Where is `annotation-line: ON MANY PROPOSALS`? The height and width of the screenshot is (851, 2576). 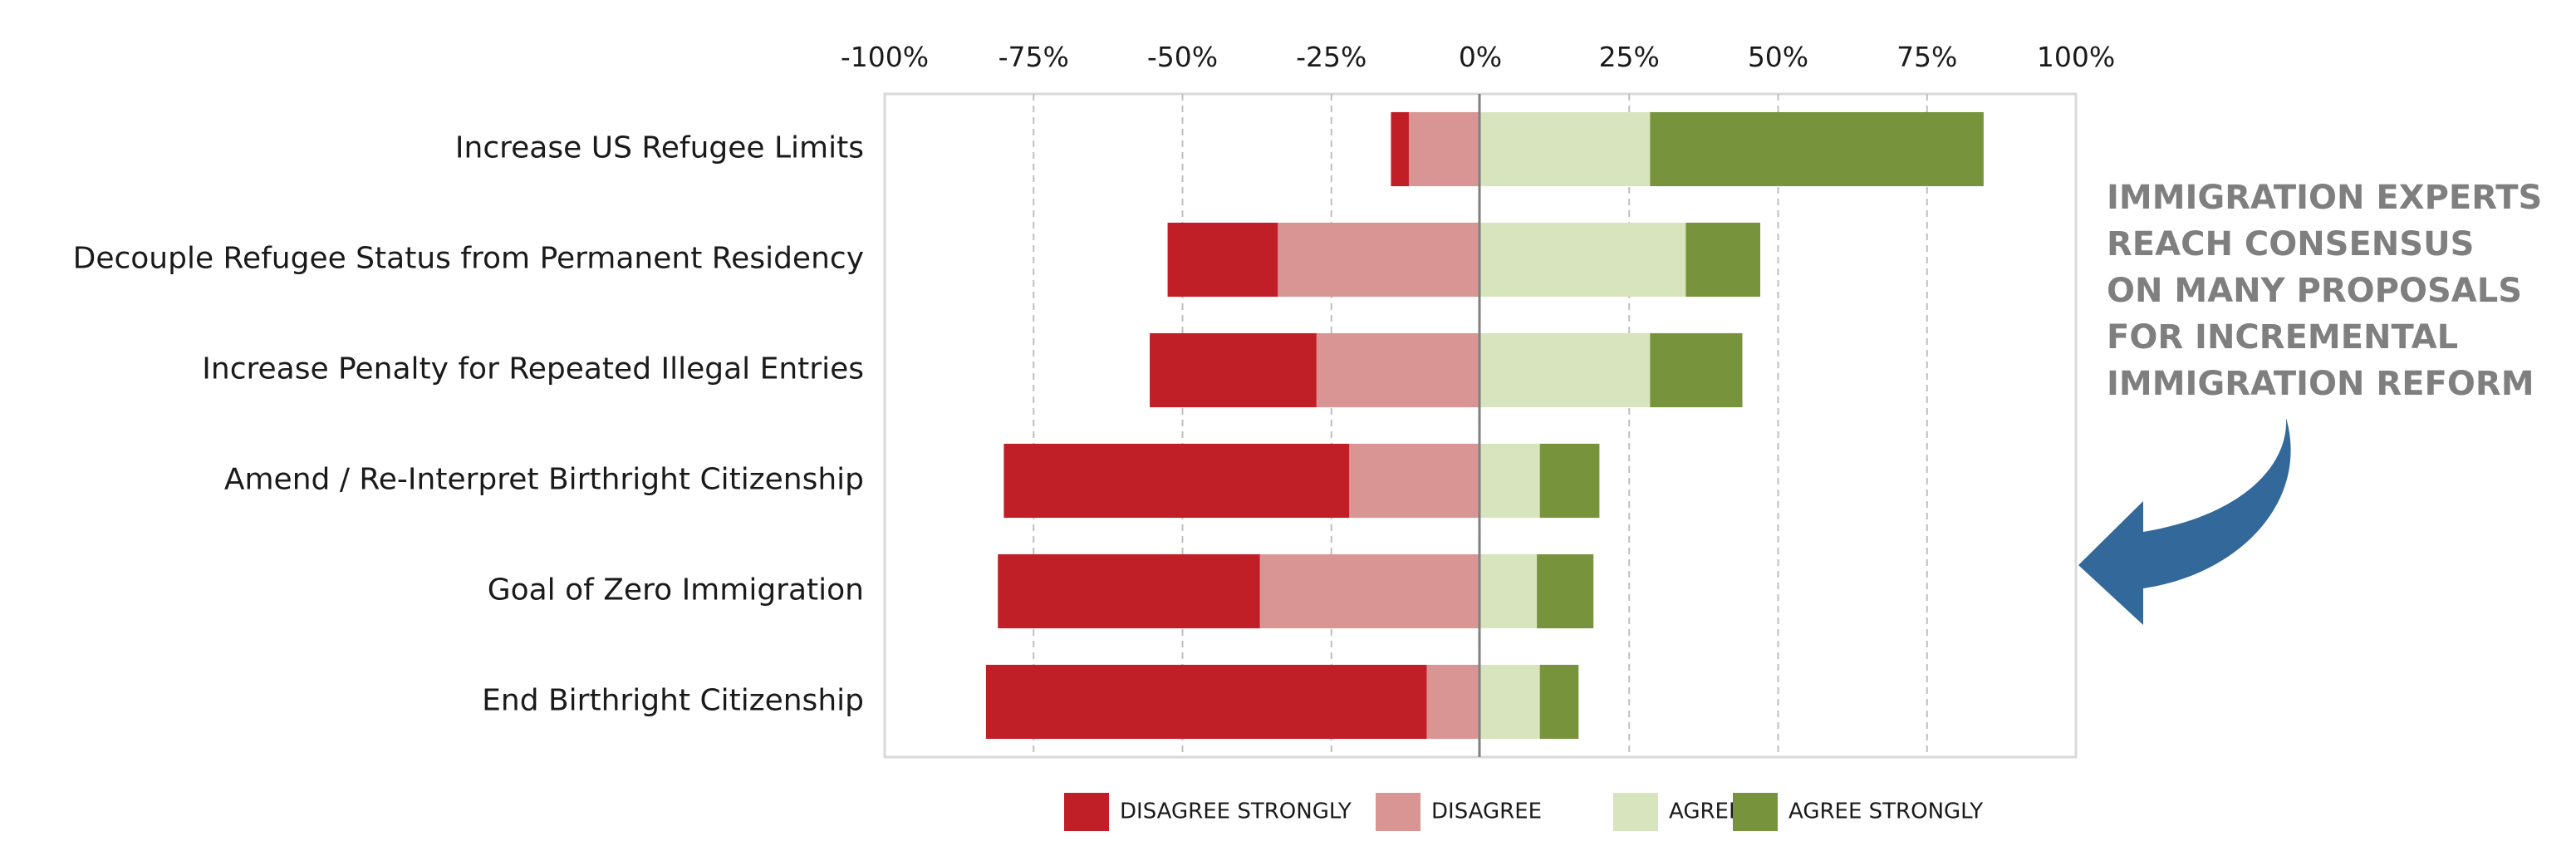
annotation-line: ON MANY PROPOSALS is located at coordinates (2315, 291).